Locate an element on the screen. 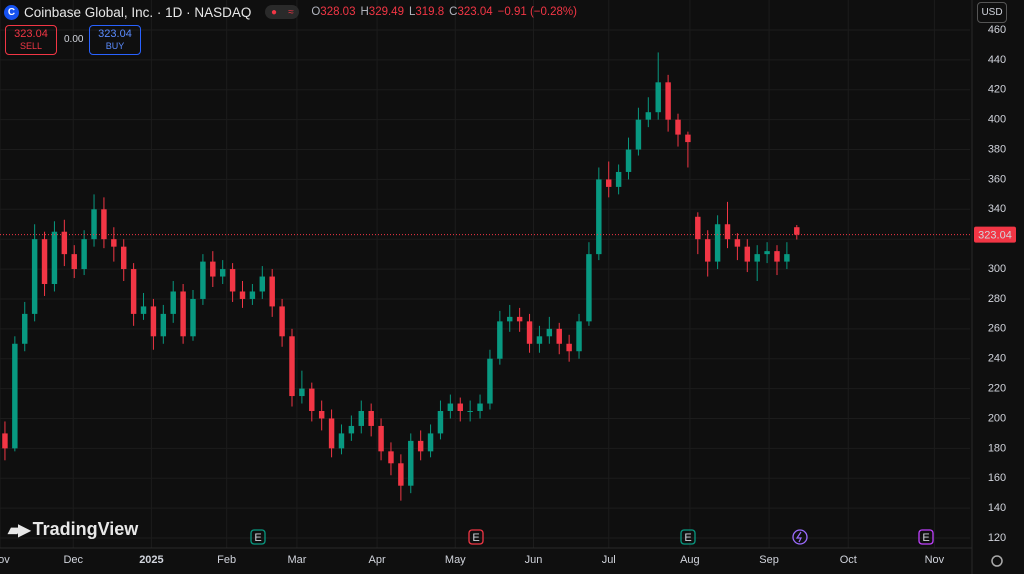 This screenshot has height=574, width=1024. x-tick-label: Apr is located at coordinates (377, 560).